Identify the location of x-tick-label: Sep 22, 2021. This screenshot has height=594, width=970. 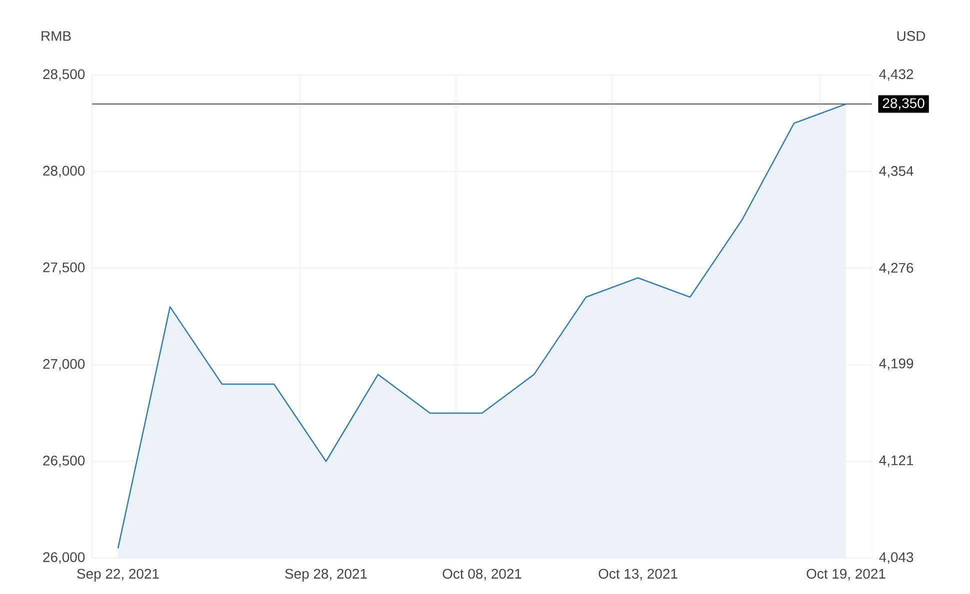
(118, 575).